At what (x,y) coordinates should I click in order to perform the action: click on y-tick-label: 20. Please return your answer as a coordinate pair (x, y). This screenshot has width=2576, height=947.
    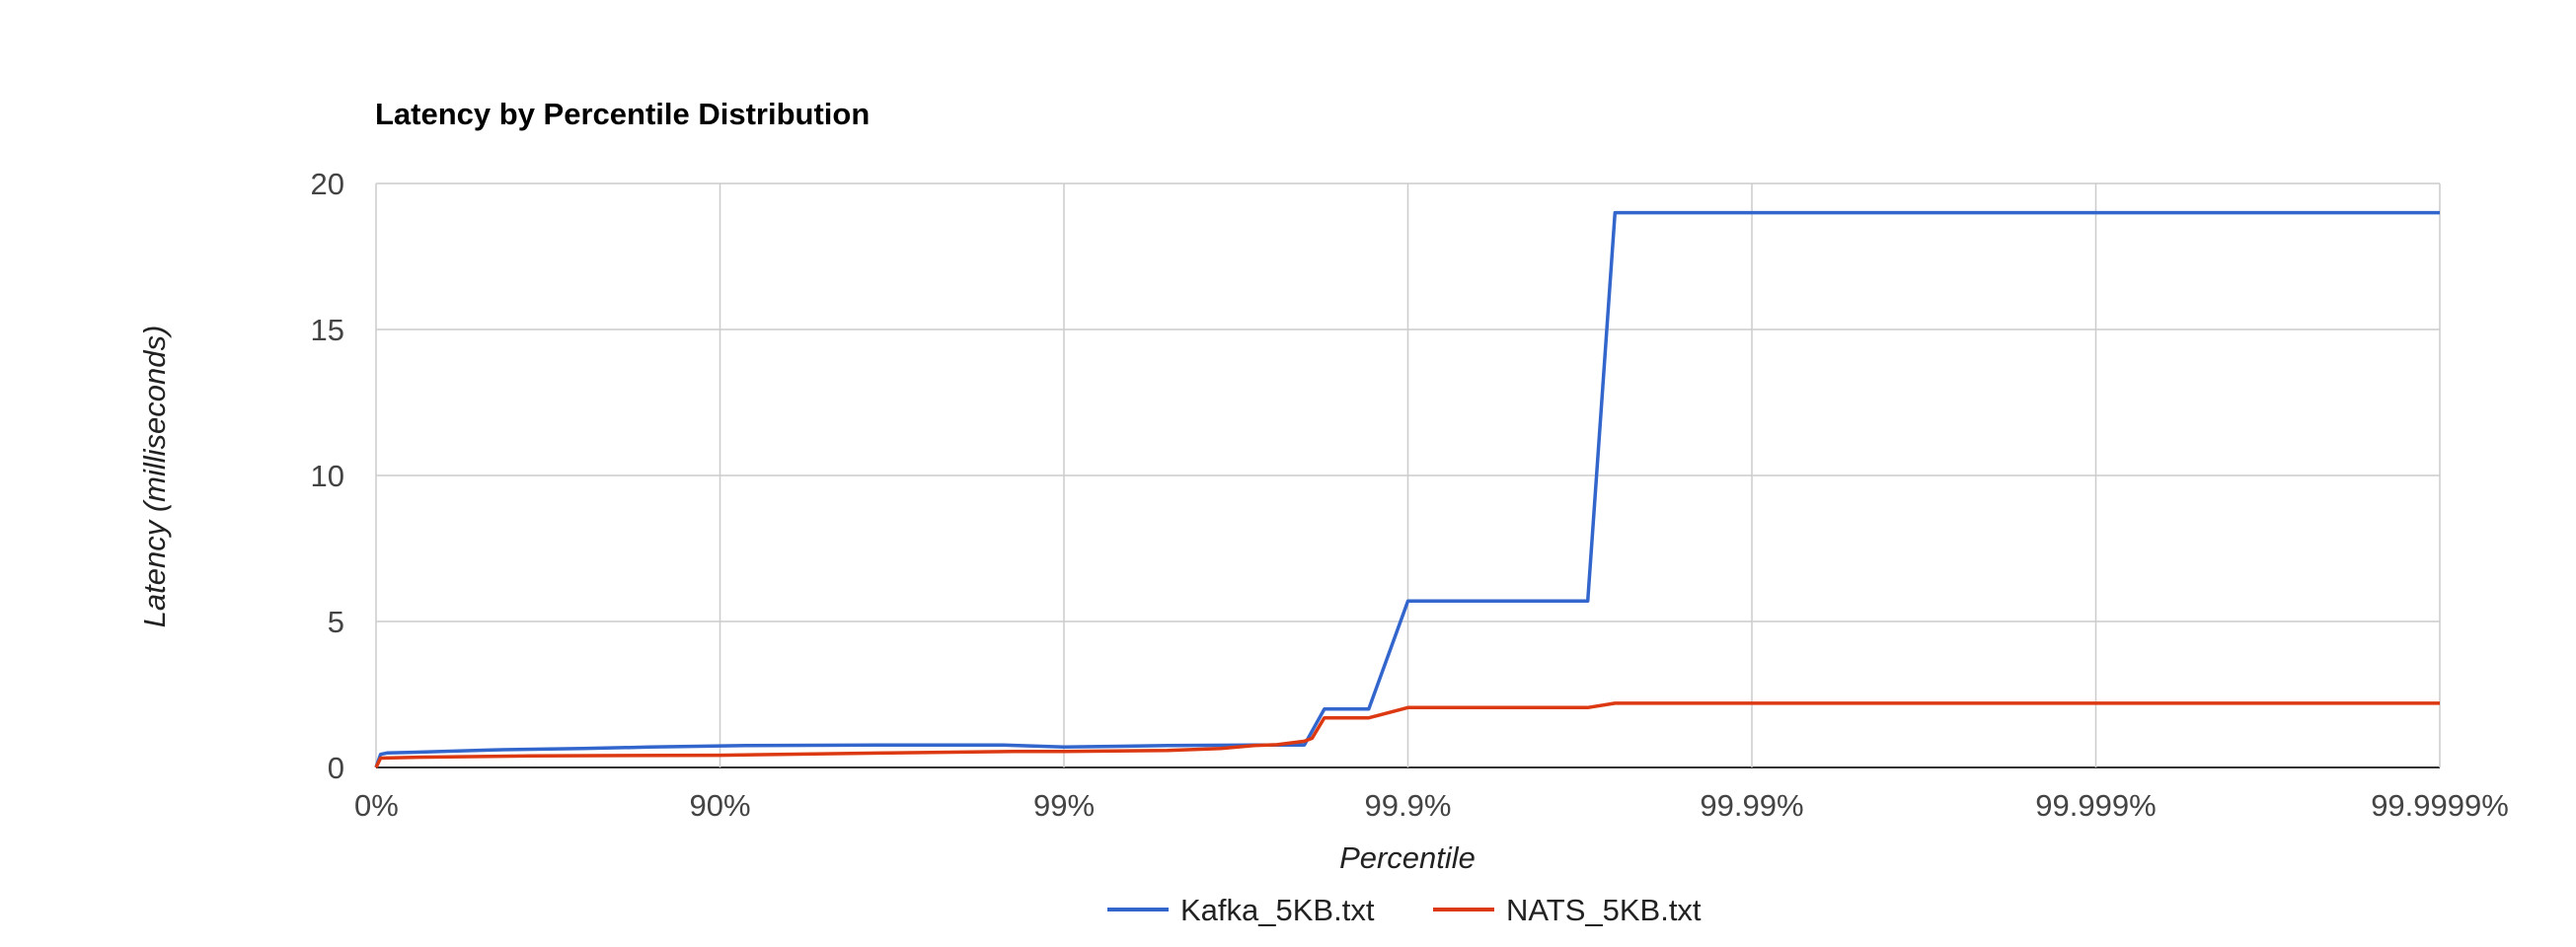
    Looking at the image, I should click on (327, 184).